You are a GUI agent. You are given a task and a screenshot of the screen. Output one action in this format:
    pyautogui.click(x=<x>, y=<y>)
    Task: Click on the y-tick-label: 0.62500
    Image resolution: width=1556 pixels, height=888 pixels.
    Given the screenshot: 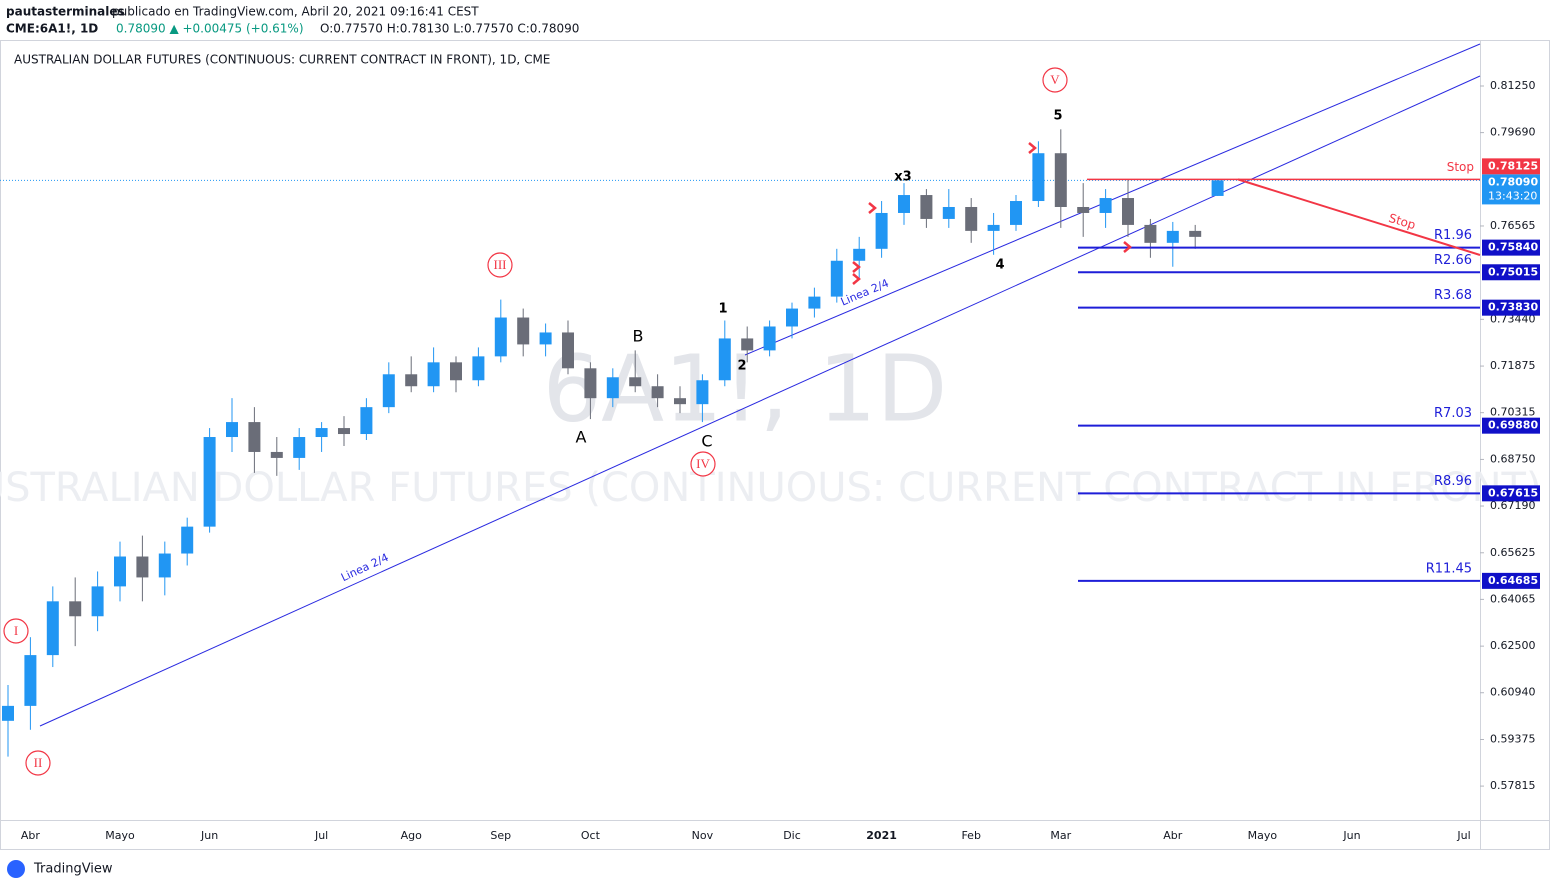 What is the action you would take?
    pyautogui.click(x=1513, y=645)
    